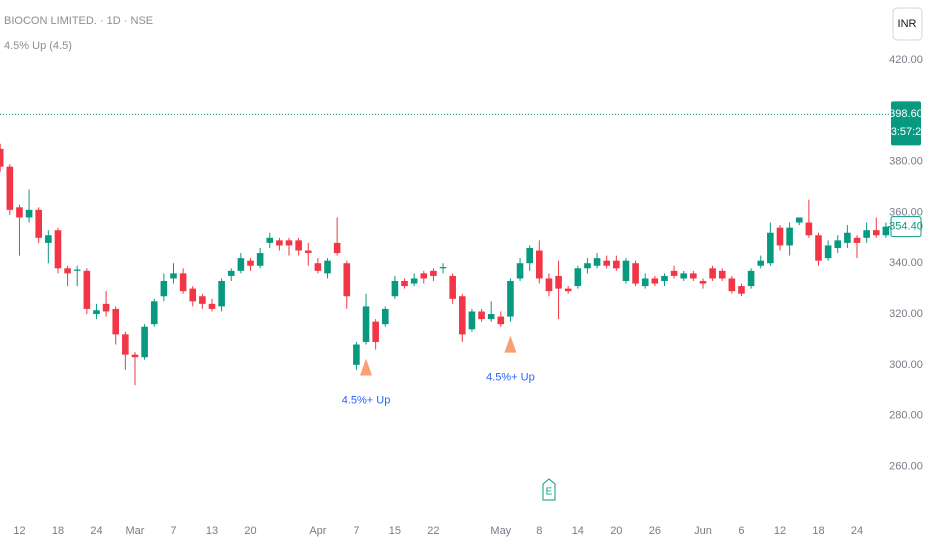 The width and height of the screenshot is (932, 550). Describe the element at coordinates (212, 531) in the screenshot. I see `x-tick-label: 13` at that location.